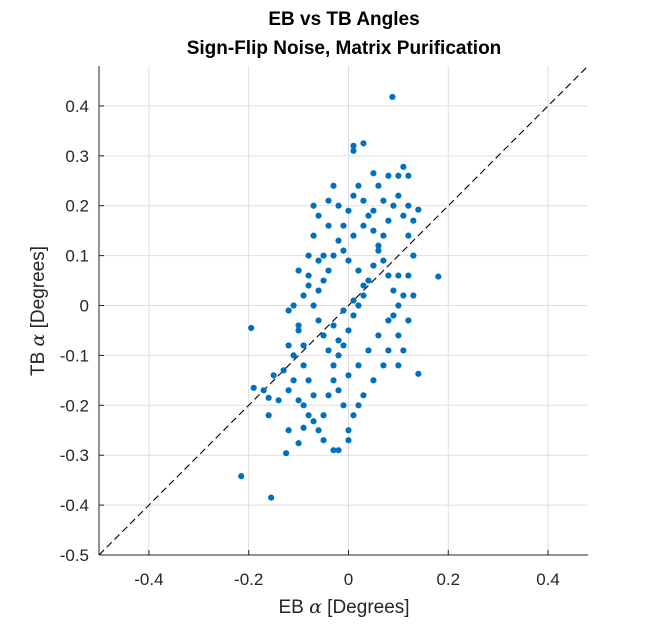 The height and width of the screenshot is (625, 664). Describe the element at coordinates (148, 579) in the screenshot. I see `x-tick-label-0: -0.4` at that location.